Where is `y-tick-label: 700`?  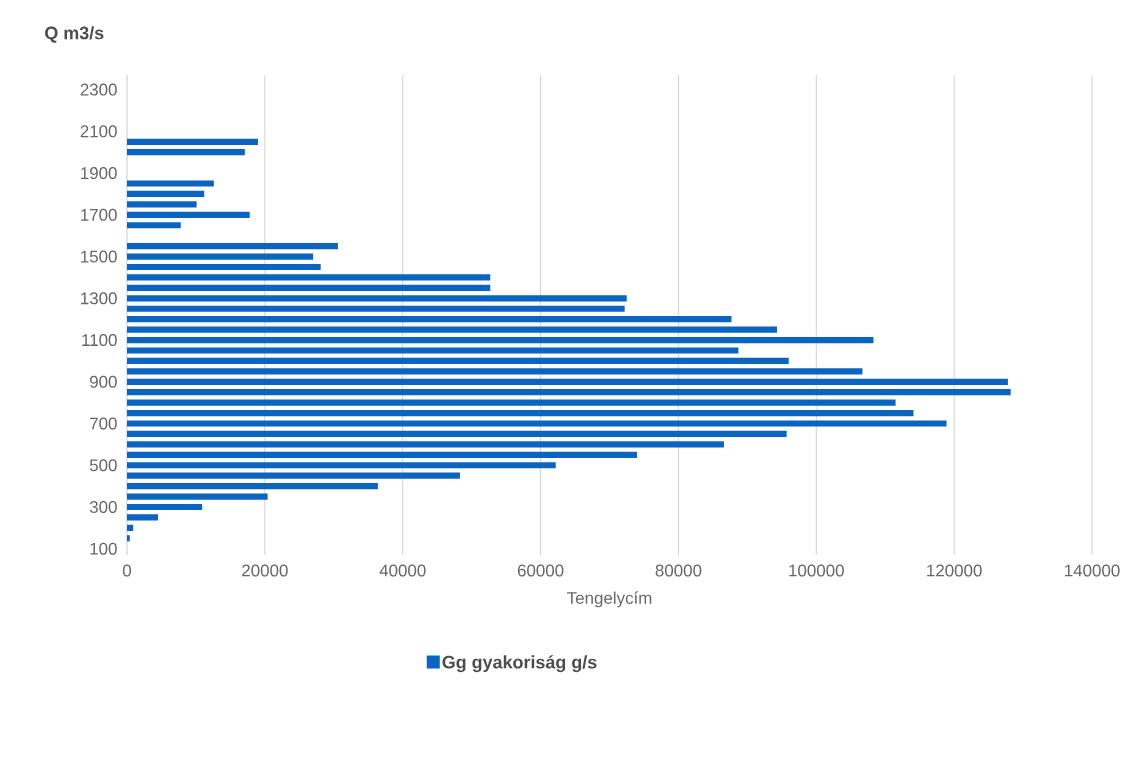 y-tick-label: 700 is located at coordinates (103, 423).